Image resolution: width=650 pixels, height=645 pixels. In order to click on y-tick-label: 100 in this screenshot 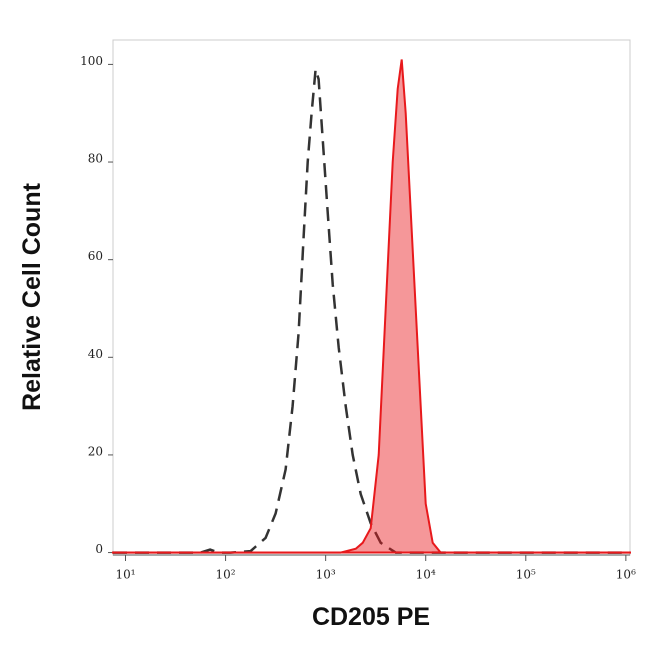, I will do `click(91, 61)`.